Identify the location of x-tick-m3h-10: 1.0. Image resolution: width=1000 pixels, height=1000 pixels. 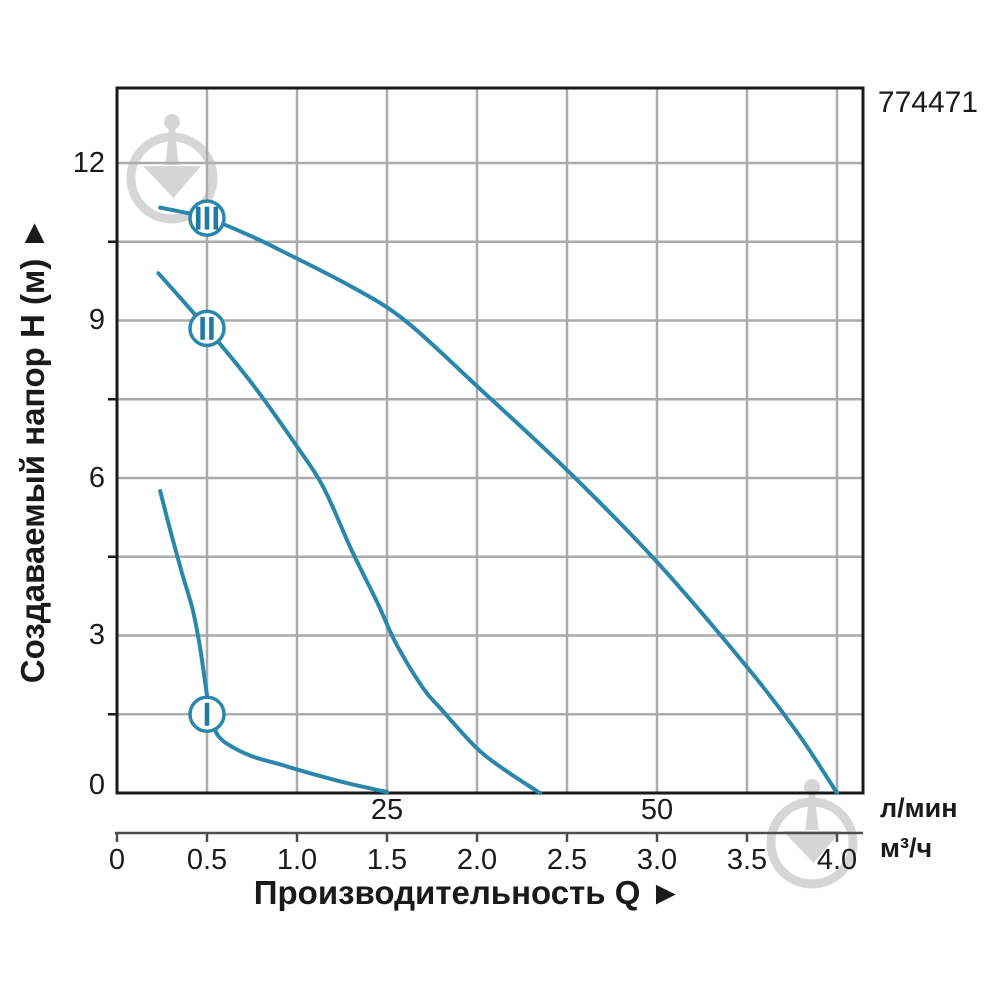
(297, 860).